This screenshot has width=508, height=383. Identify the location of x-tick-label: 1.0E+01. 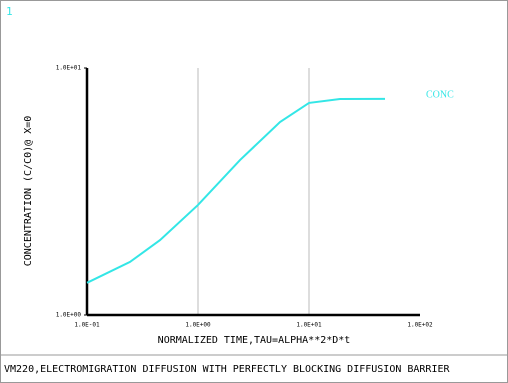
(309, 325).